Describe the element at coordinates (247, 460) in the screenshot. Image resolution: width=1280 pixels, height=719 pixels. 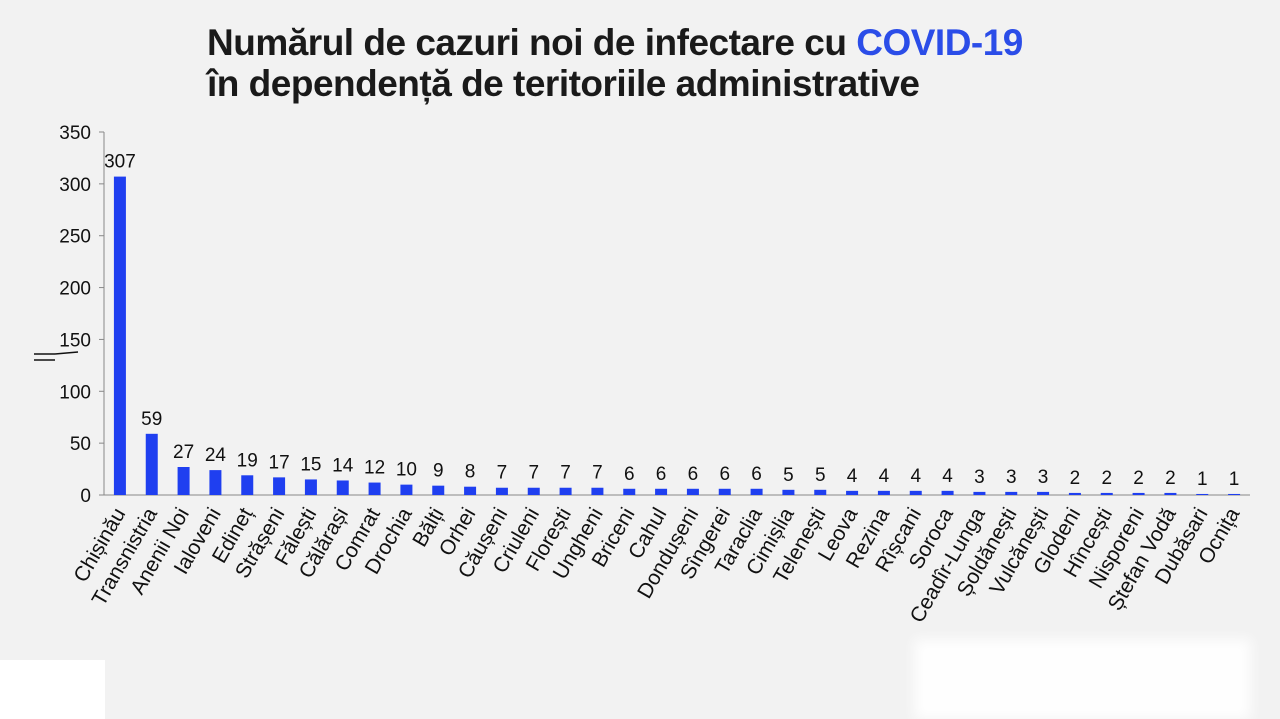
I see `data-label: 19` at that location.